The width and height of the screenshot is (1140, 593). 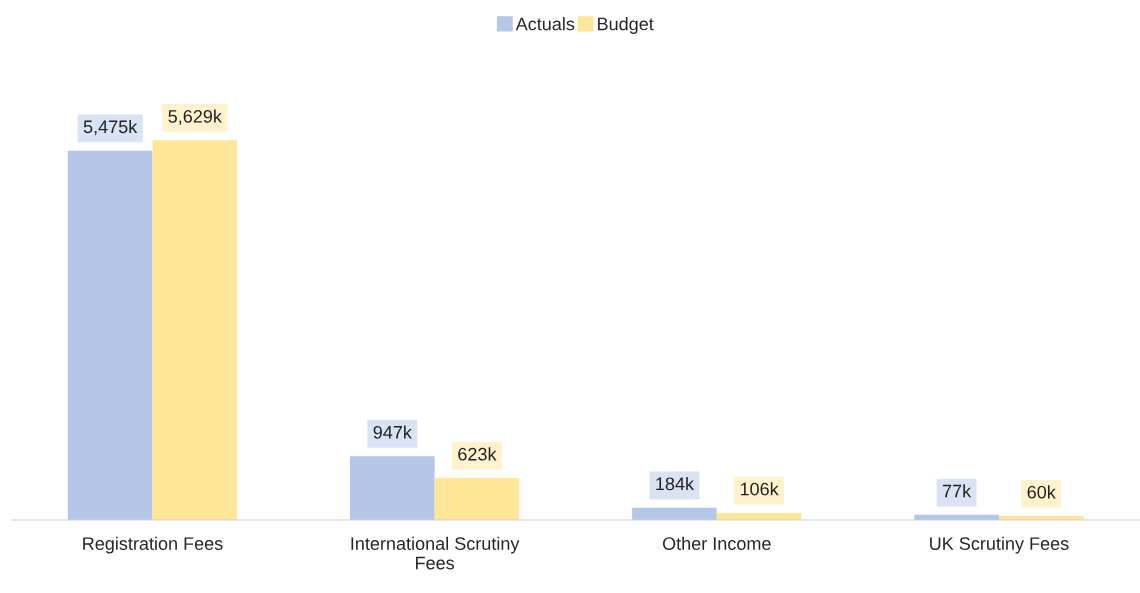 I want to click on data-label: 623k, so click(x=477, y=454).